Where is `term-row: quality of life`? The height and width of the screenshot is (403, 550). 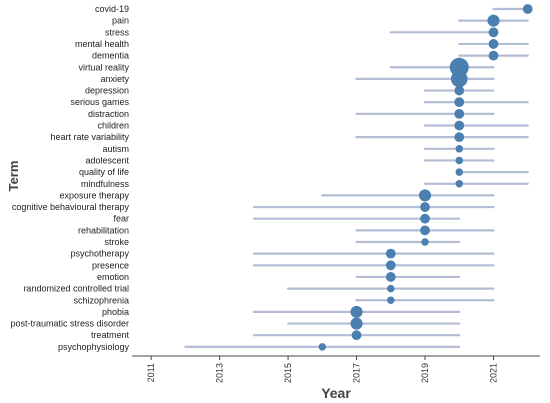 term-row: quality of life is located at coordinates (304, 172).